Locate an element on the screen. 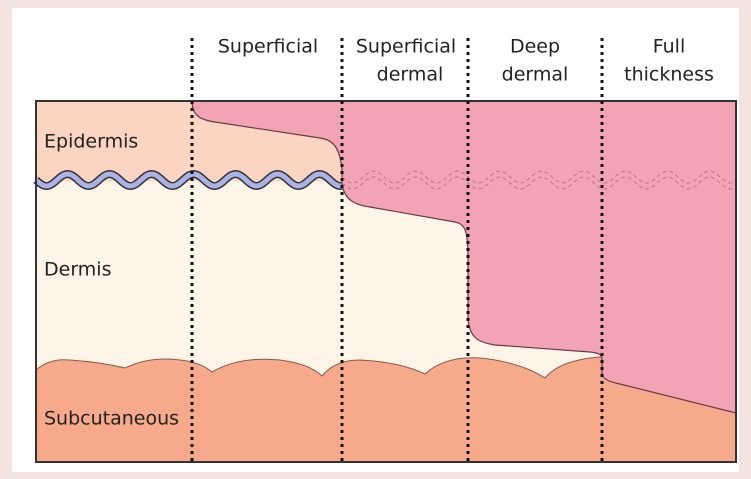 The height and width of the screenshot is (479, 751). column-label: Full is located at coordinates (669, 47).